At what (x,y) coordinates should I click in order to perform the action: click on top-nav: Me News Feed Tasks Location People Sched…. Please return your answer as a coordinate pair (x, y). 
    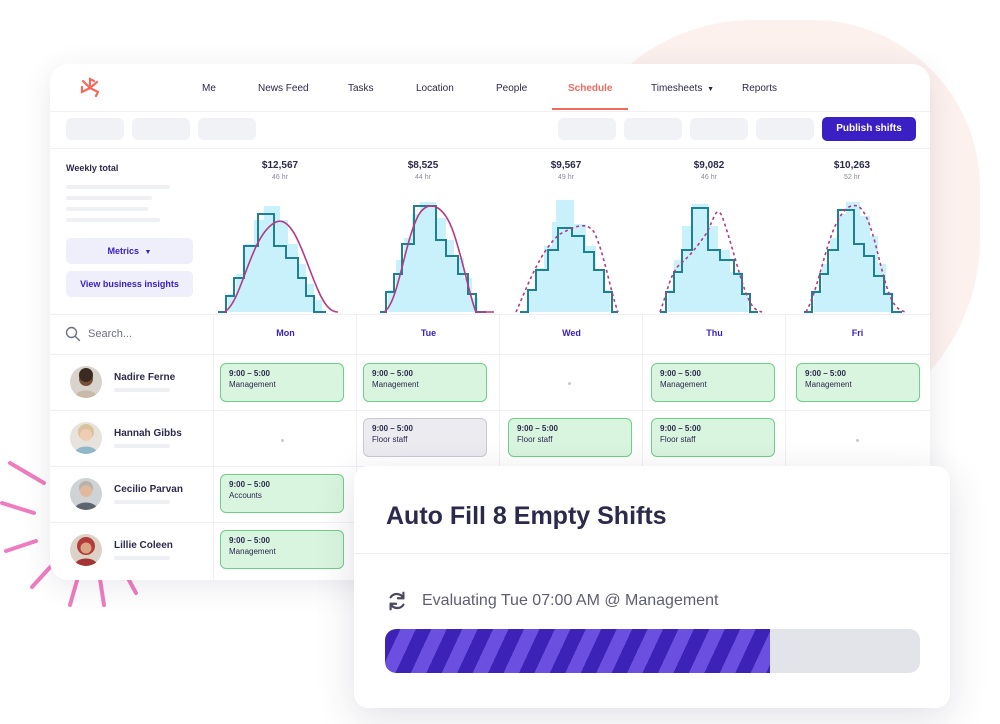
    Looking at the image, I should click on (490, 88).